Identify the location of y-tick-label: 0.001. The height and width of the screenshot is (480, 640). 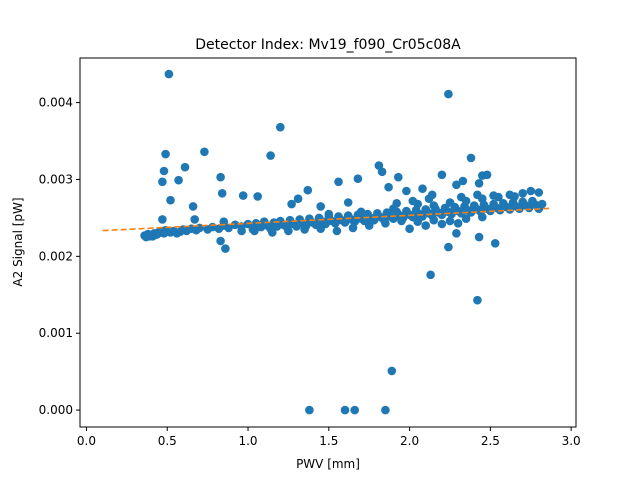
(56, 333).